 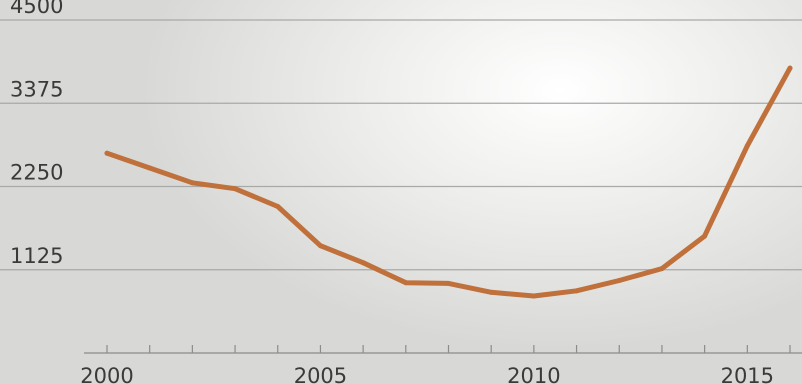 What do you see at coordinates (747, 374) in the screenshot?
I see `x-tick-label: 2015` at bounding box center [747, 374].